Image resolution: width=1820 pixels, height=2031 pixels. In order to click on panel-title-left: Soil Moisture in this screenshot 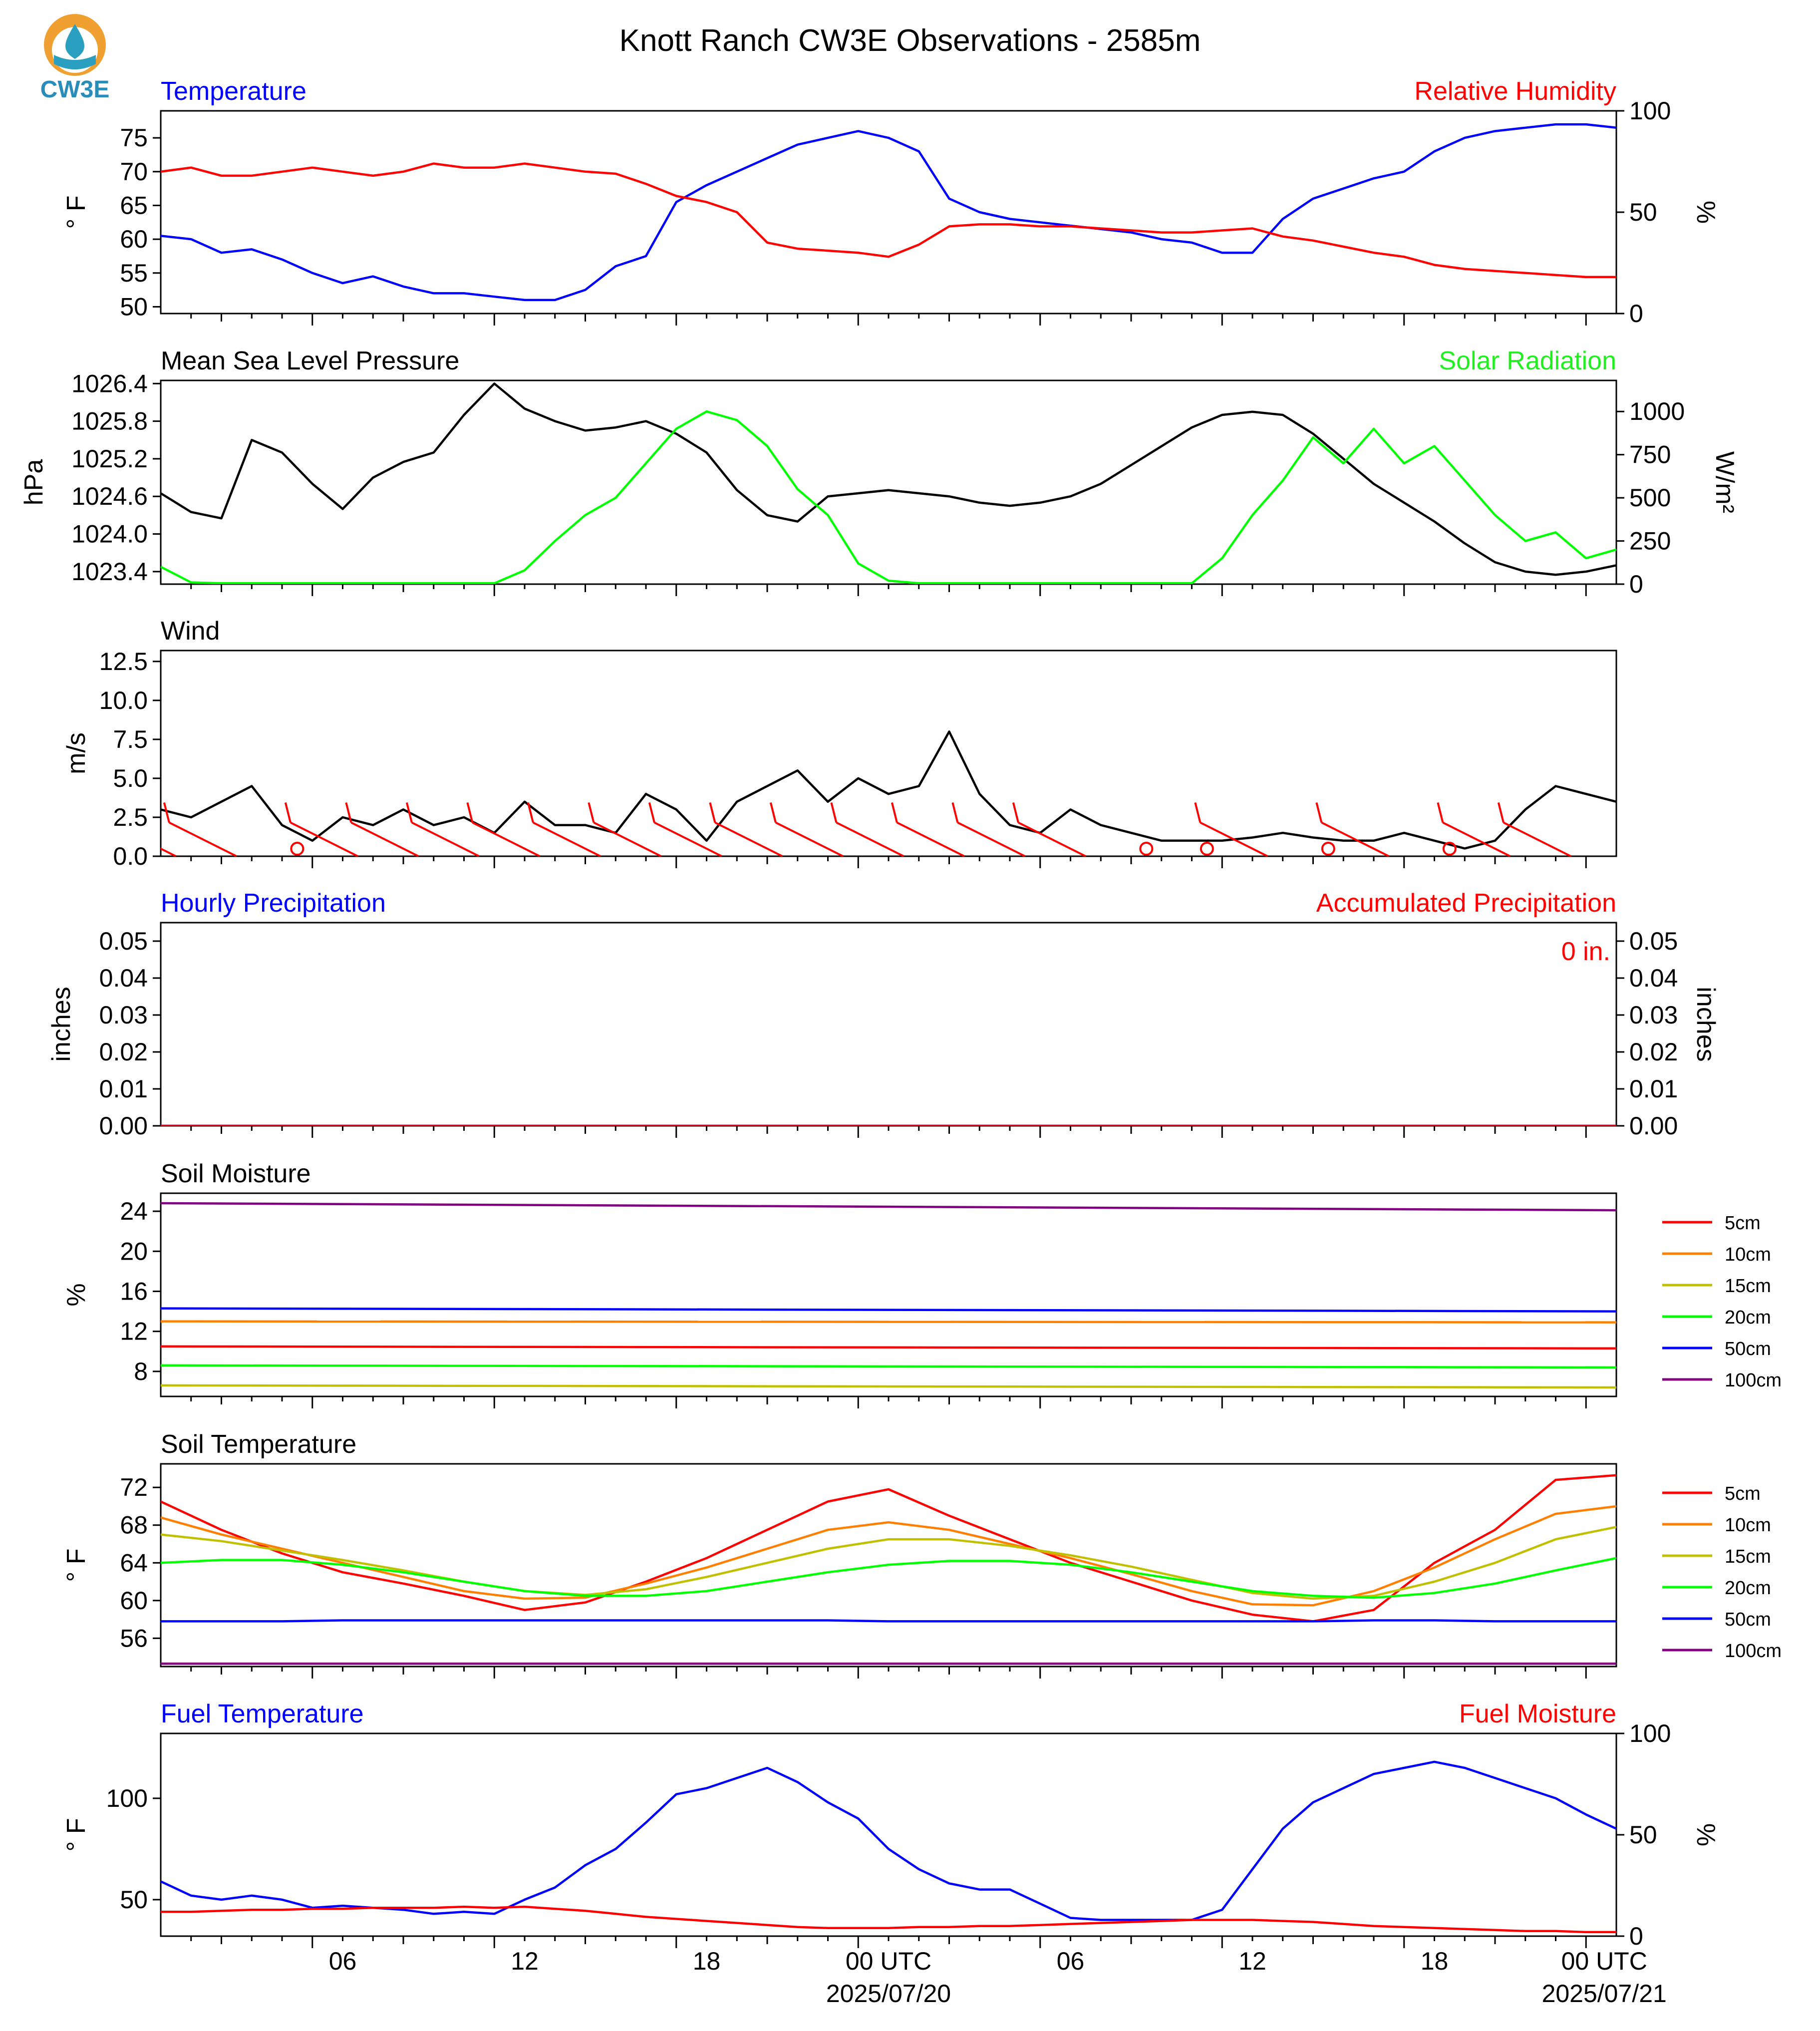, I will do `click(236, 1174)`.